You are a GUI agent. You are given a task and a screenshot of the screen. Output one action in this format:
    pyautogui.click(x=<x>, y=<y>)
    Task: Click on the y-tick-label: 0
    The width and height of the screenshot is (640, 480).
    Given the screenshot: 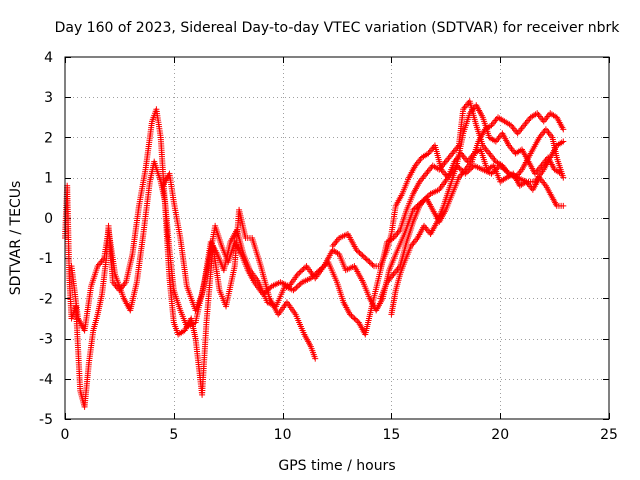 What is the action you would take?
    pyautogui.click(x=48, y=219)
    